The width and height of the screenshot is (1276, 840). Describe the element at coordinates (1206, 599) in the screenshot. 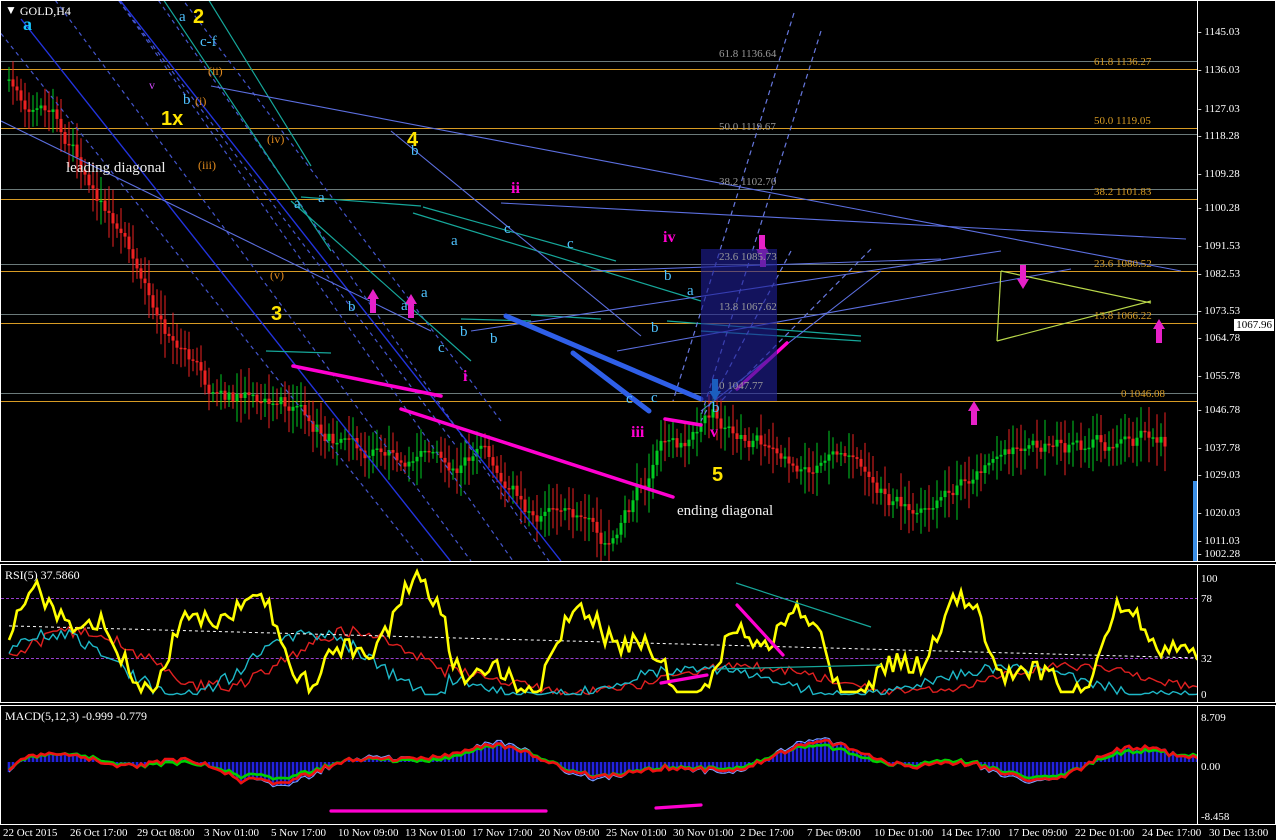

I see `rsi-tick: 78` at that location.